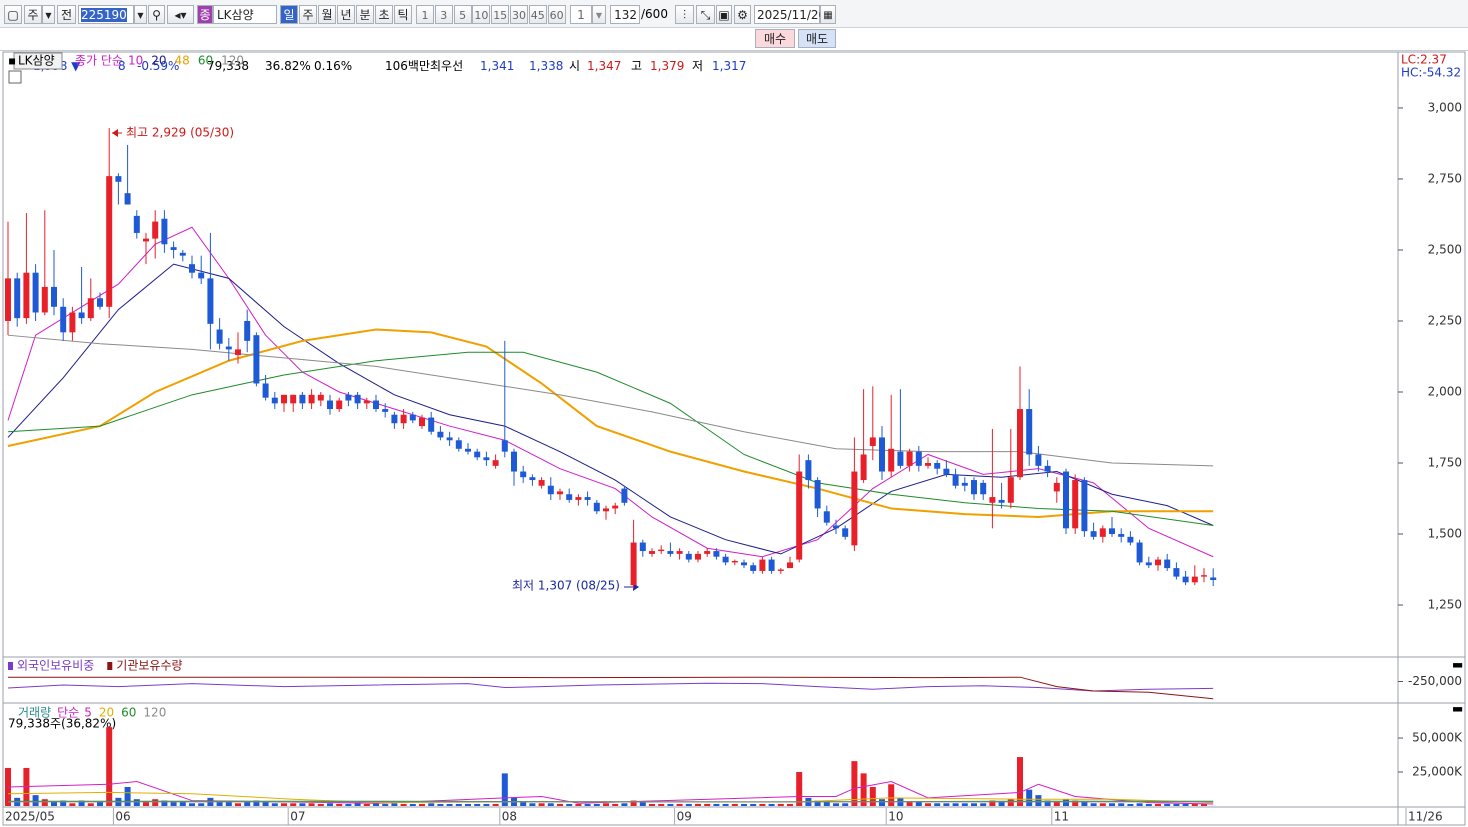 This screenshot has width=1468, height=827. What do you see at coordinates (158, 61) in the screenshot?
I see `legend-entry: 20` at bounding box center [158, 61].